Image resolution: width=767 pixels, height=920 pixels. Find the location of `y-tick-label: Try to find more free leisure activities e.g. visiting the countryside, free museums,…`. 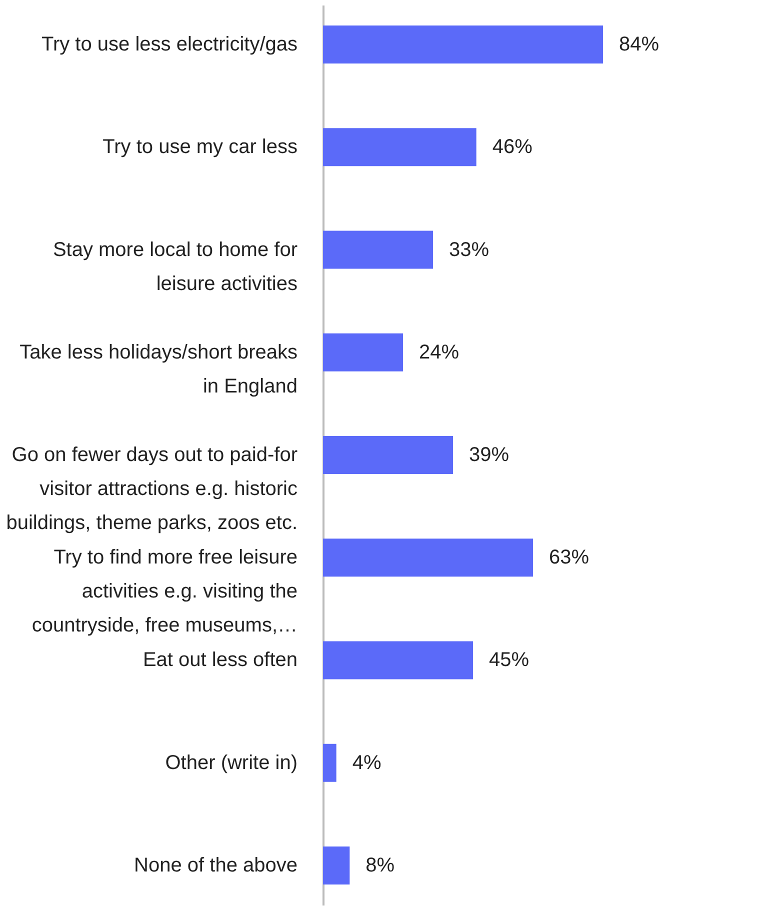

y-tick-label: Try to find more free leisure activities e.g. visiting the countryside, free museums,… is located at coordinates (165, 591).